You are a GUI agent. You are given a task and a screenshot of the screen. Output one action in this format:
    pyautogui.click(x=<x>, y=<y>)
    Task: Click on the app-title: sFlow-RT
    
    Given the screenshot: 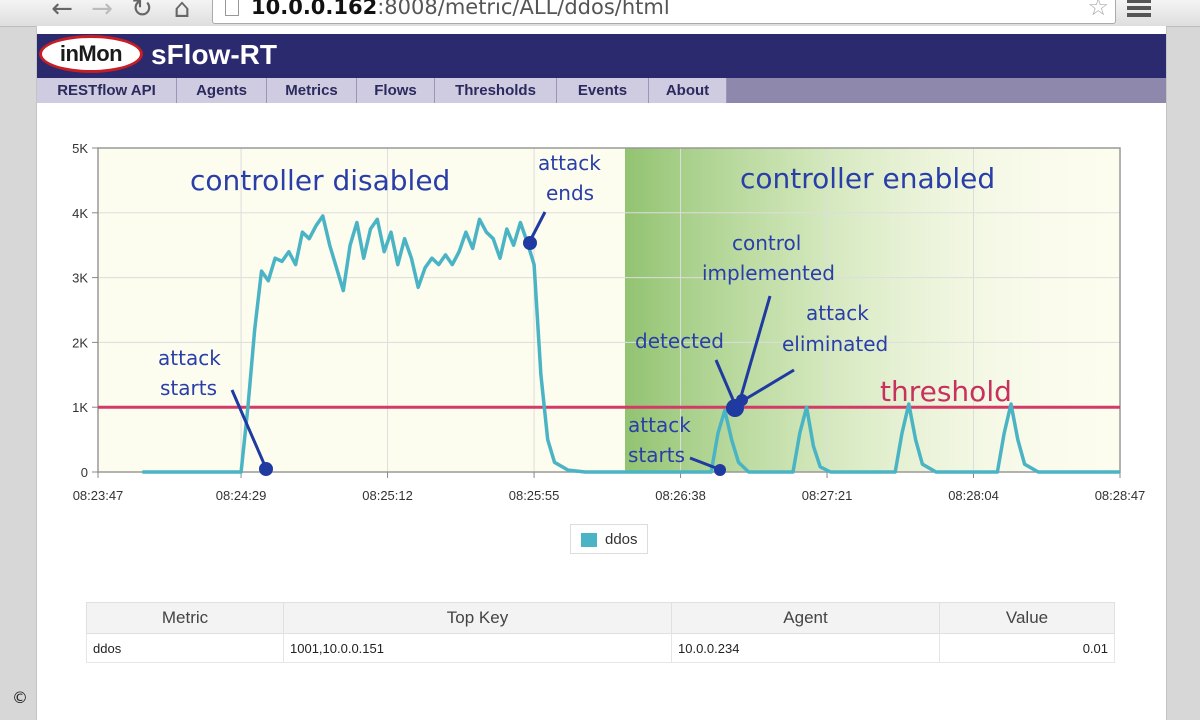 What is the action you would take?
    pyautogui.click(x=214, y=54)
    